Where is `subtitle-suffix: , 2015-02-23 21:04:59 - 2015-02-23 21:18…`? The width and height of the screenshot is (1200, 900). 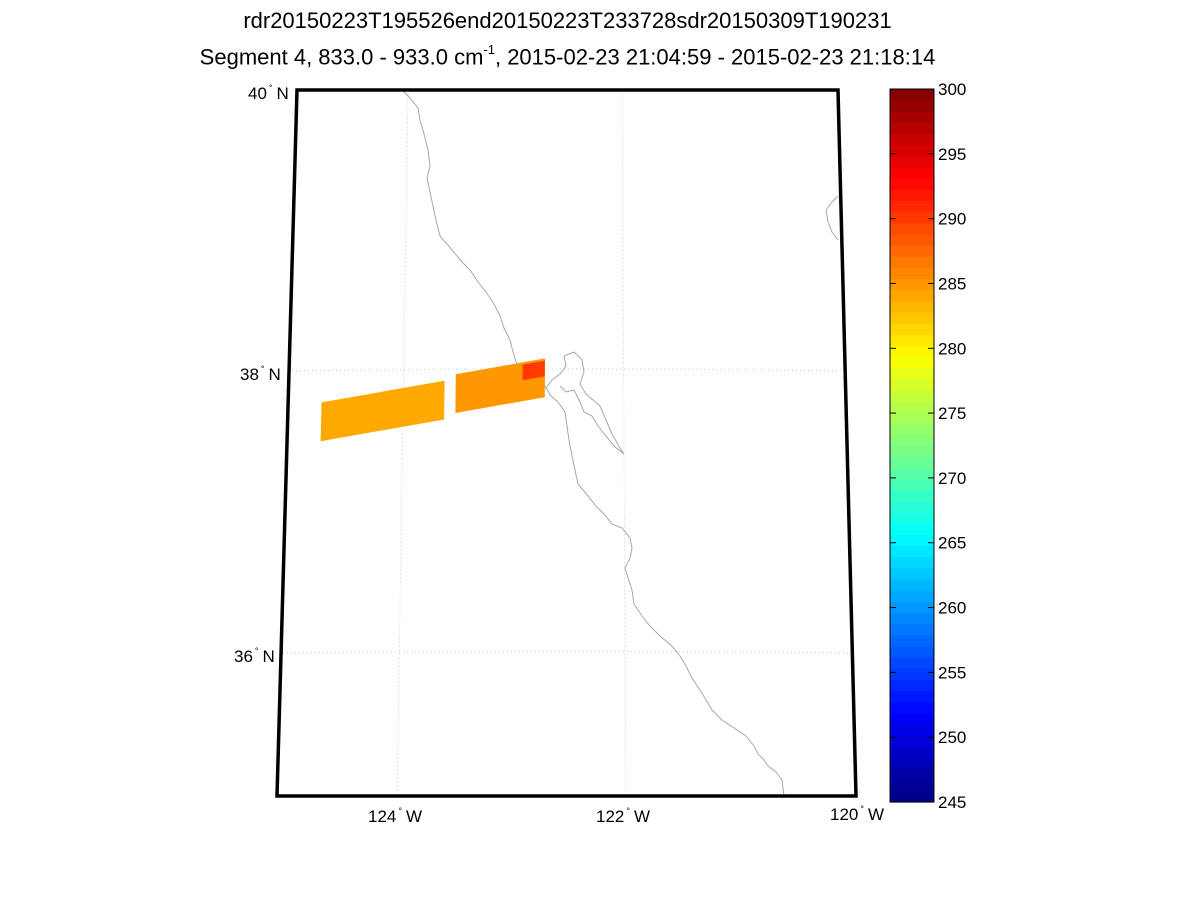 subtitle-suffix: , 2015-02-23 21:04:59 - 2015-02-23 21:18… is located at coordinates (715, 57).